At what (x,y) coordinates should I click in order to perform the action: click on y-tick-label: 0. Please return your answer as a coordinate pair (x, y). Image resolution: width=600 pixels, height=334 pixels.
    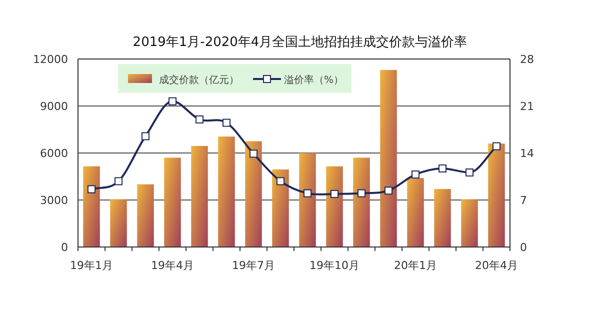
    Looking at the image, I should click on (64, 247).